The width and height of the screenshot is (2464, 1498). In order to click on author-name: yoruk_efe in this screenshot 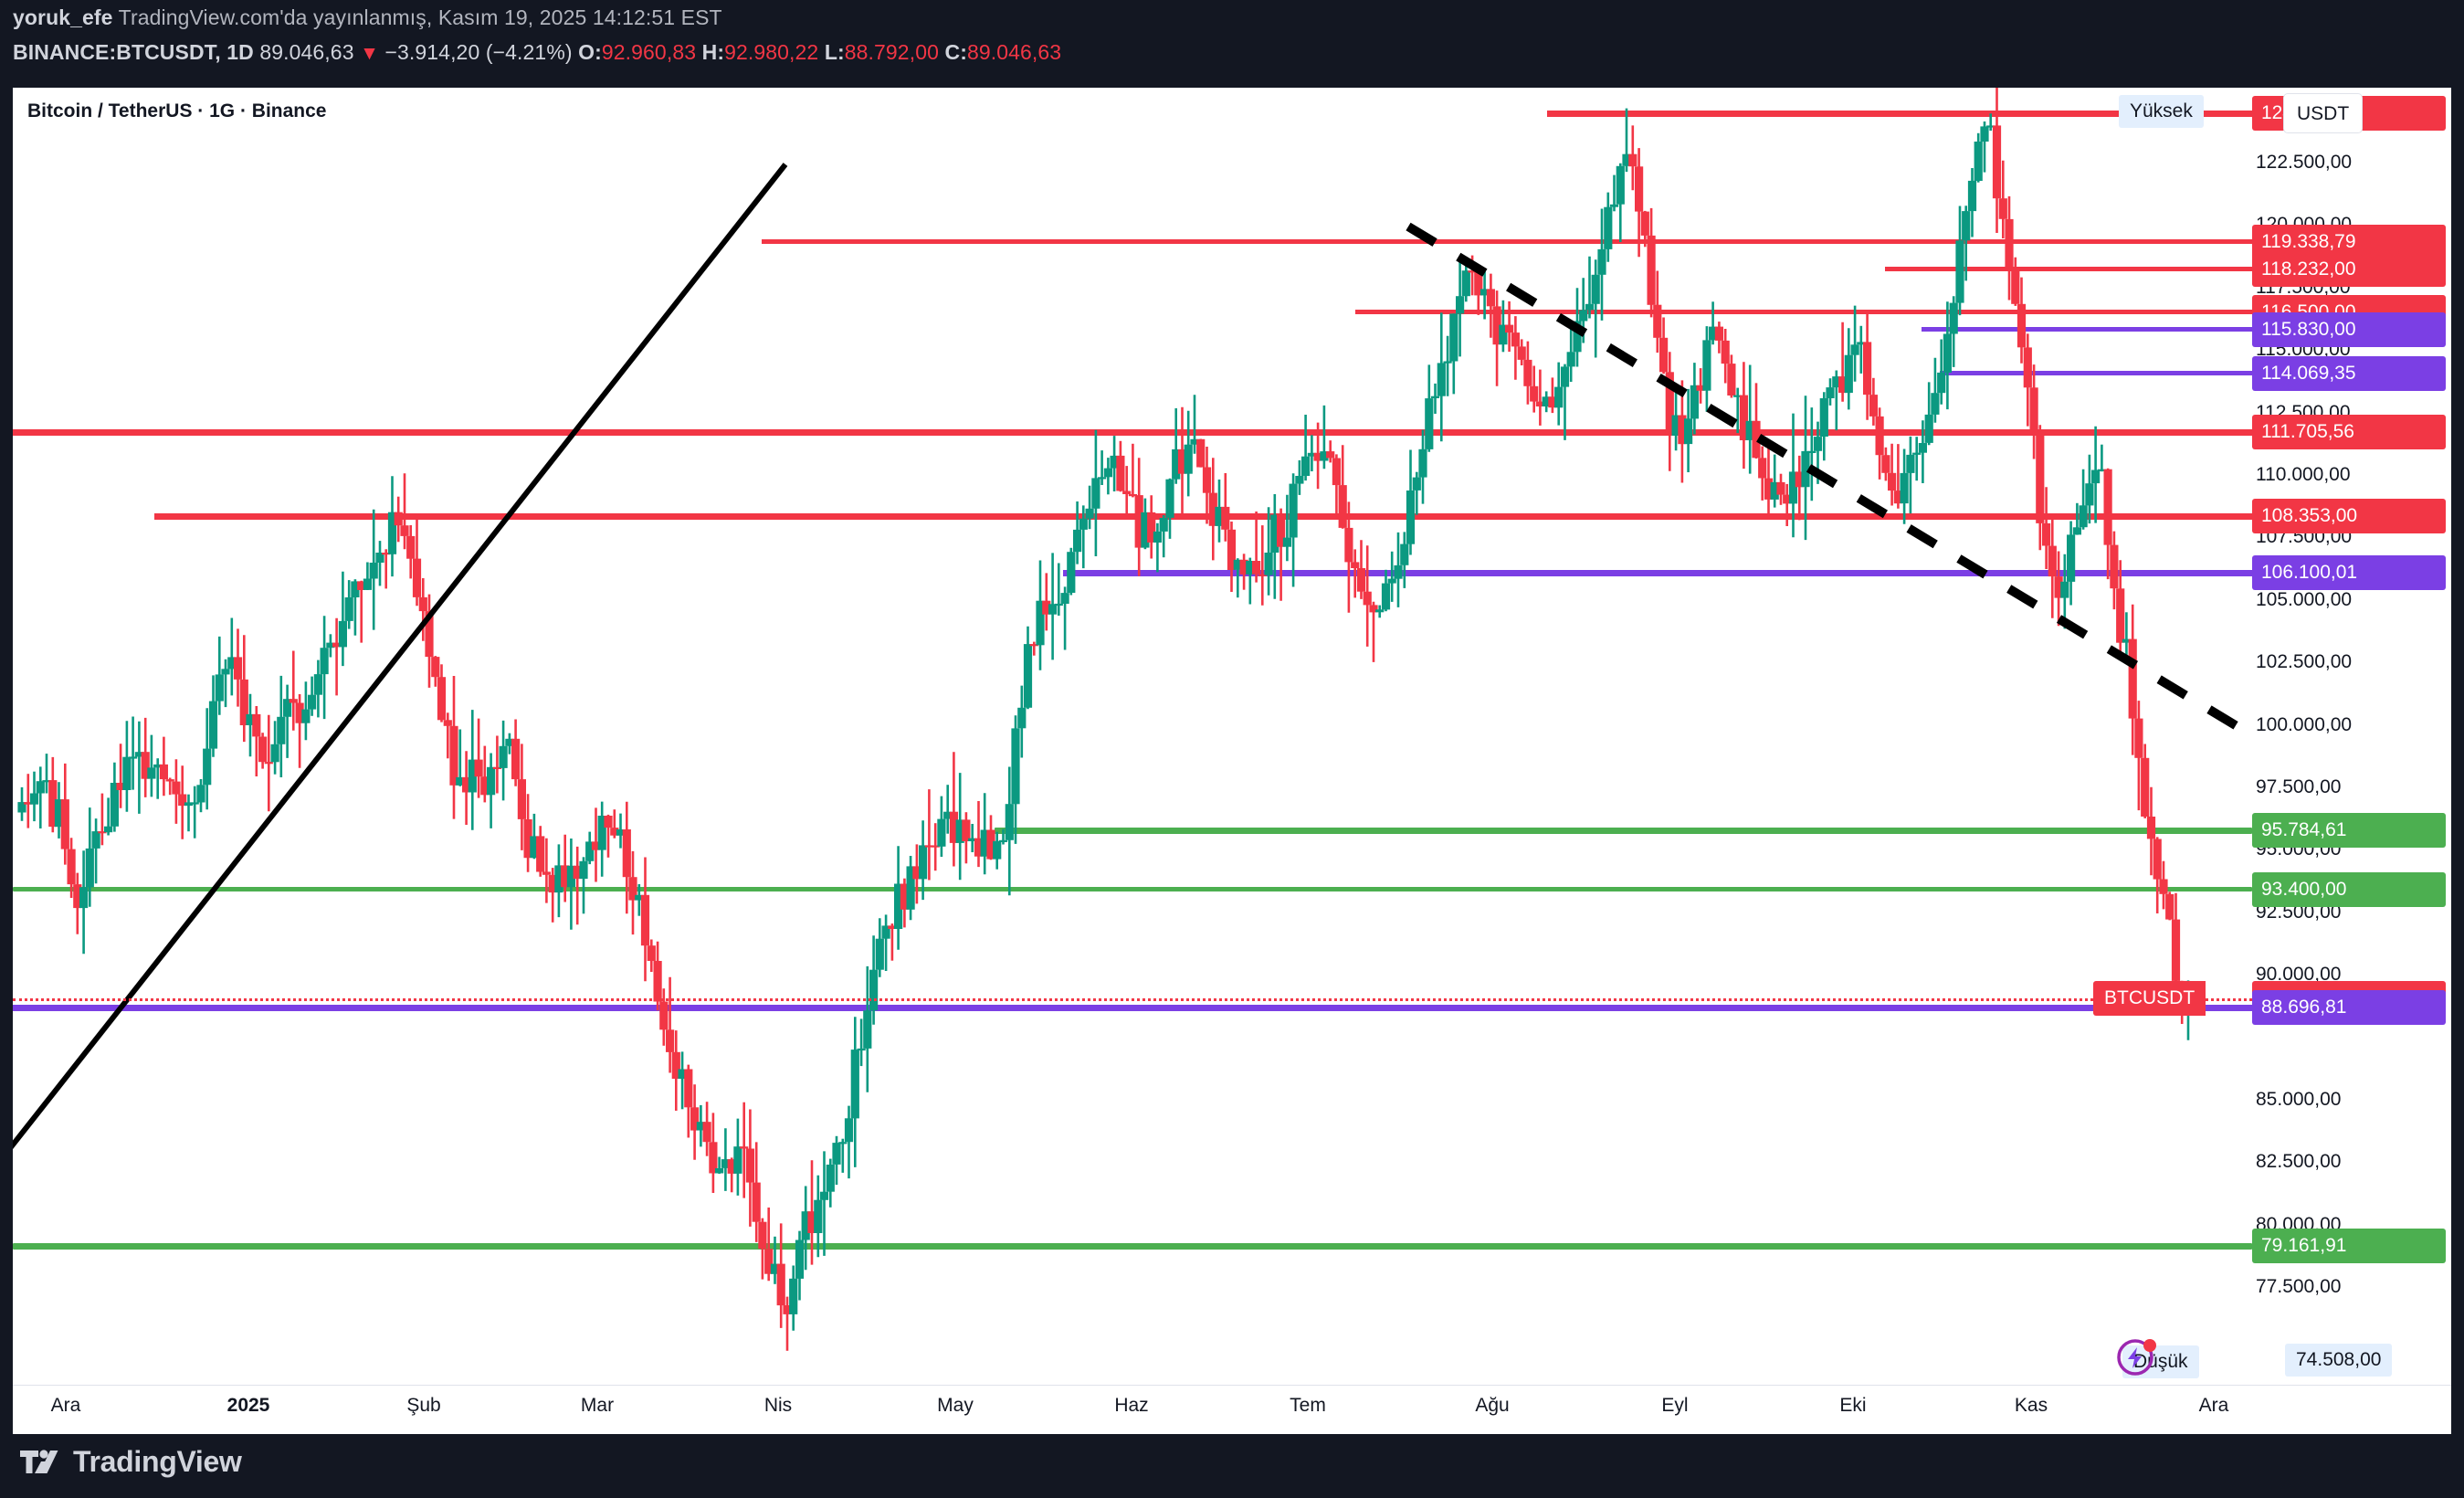, I will do `click(63, 17)`.